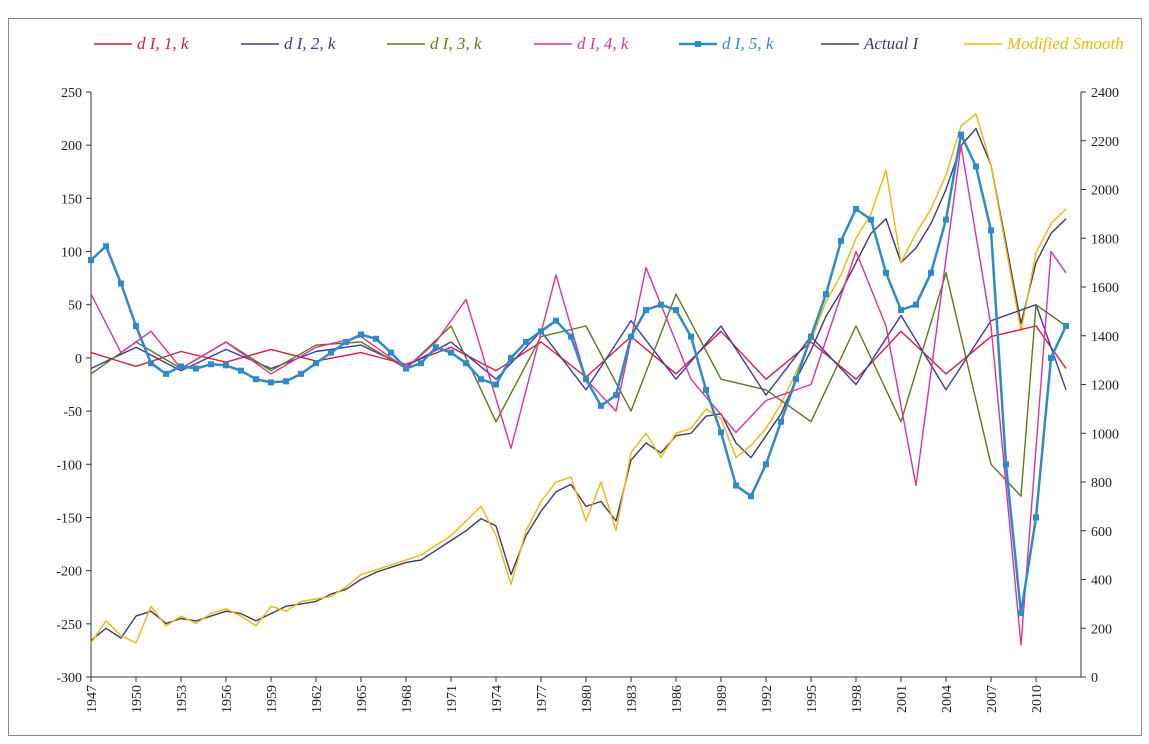 This screenshot has height=744, width=1149. What do you see at coordinates (452, 699) in the screenshot?
I see `x-tick-label: 1971` at bounding box center [452, 699].